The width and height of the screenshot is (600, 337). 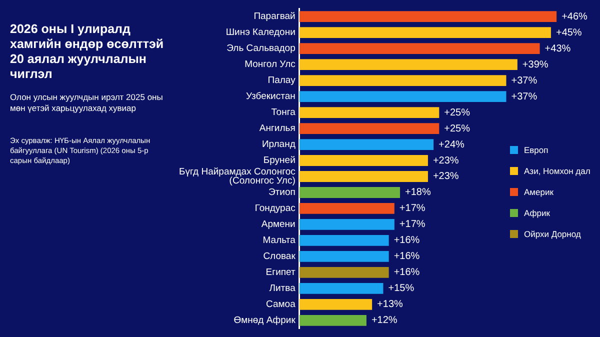 I want to click on data-label: +46%, so click(x=575, y=16).